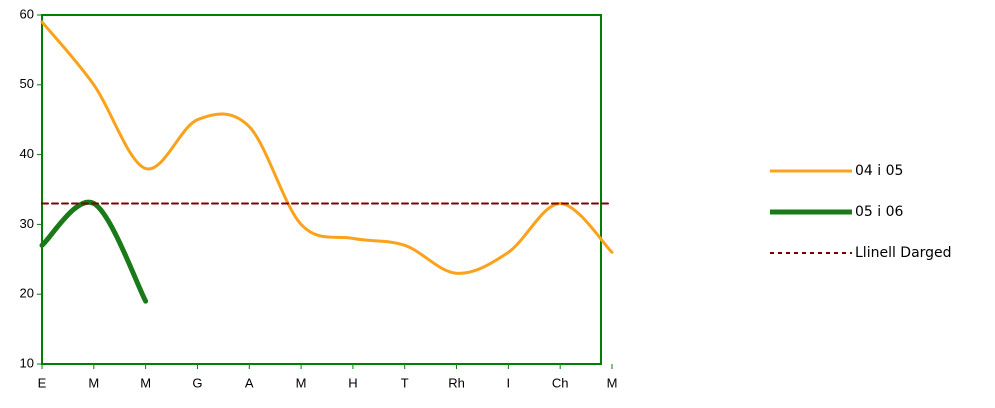 Image resolution: width=995 pixels, height=408 pixels. What do you see at coordinates (879, 171) in the screenshot?
I see `legend-label: 04 i 05` at bounding box center [879, 171].